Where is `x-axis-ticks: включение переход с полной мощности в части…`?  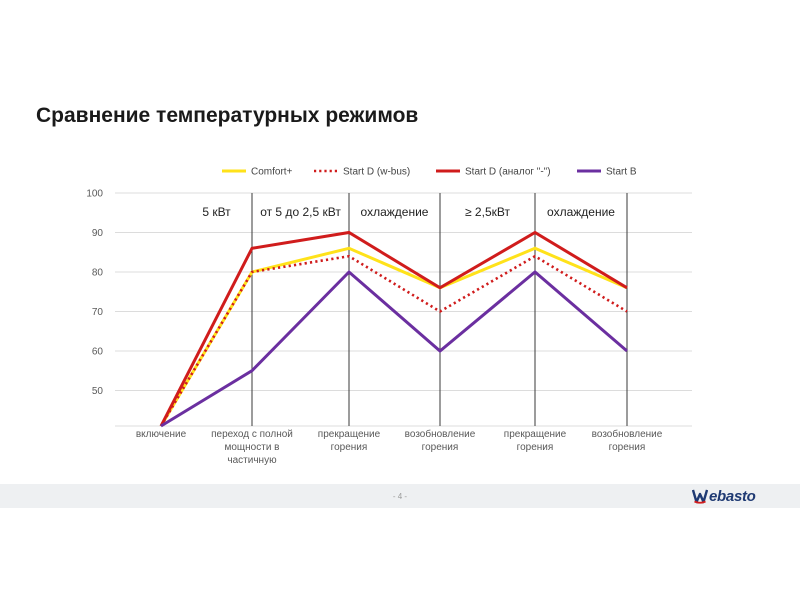 x-axis-ticks: включение переход с полной мощности в части… is located at coordinates (399, 447).